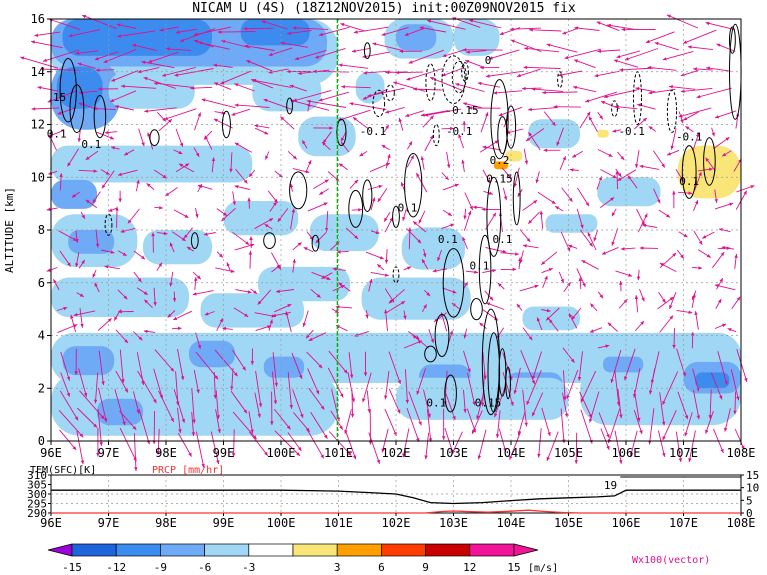  What do you see at coordinates (38, 125) in the screenshot?
I see `y-tick-label: 12` at bounding box center [38, 125].